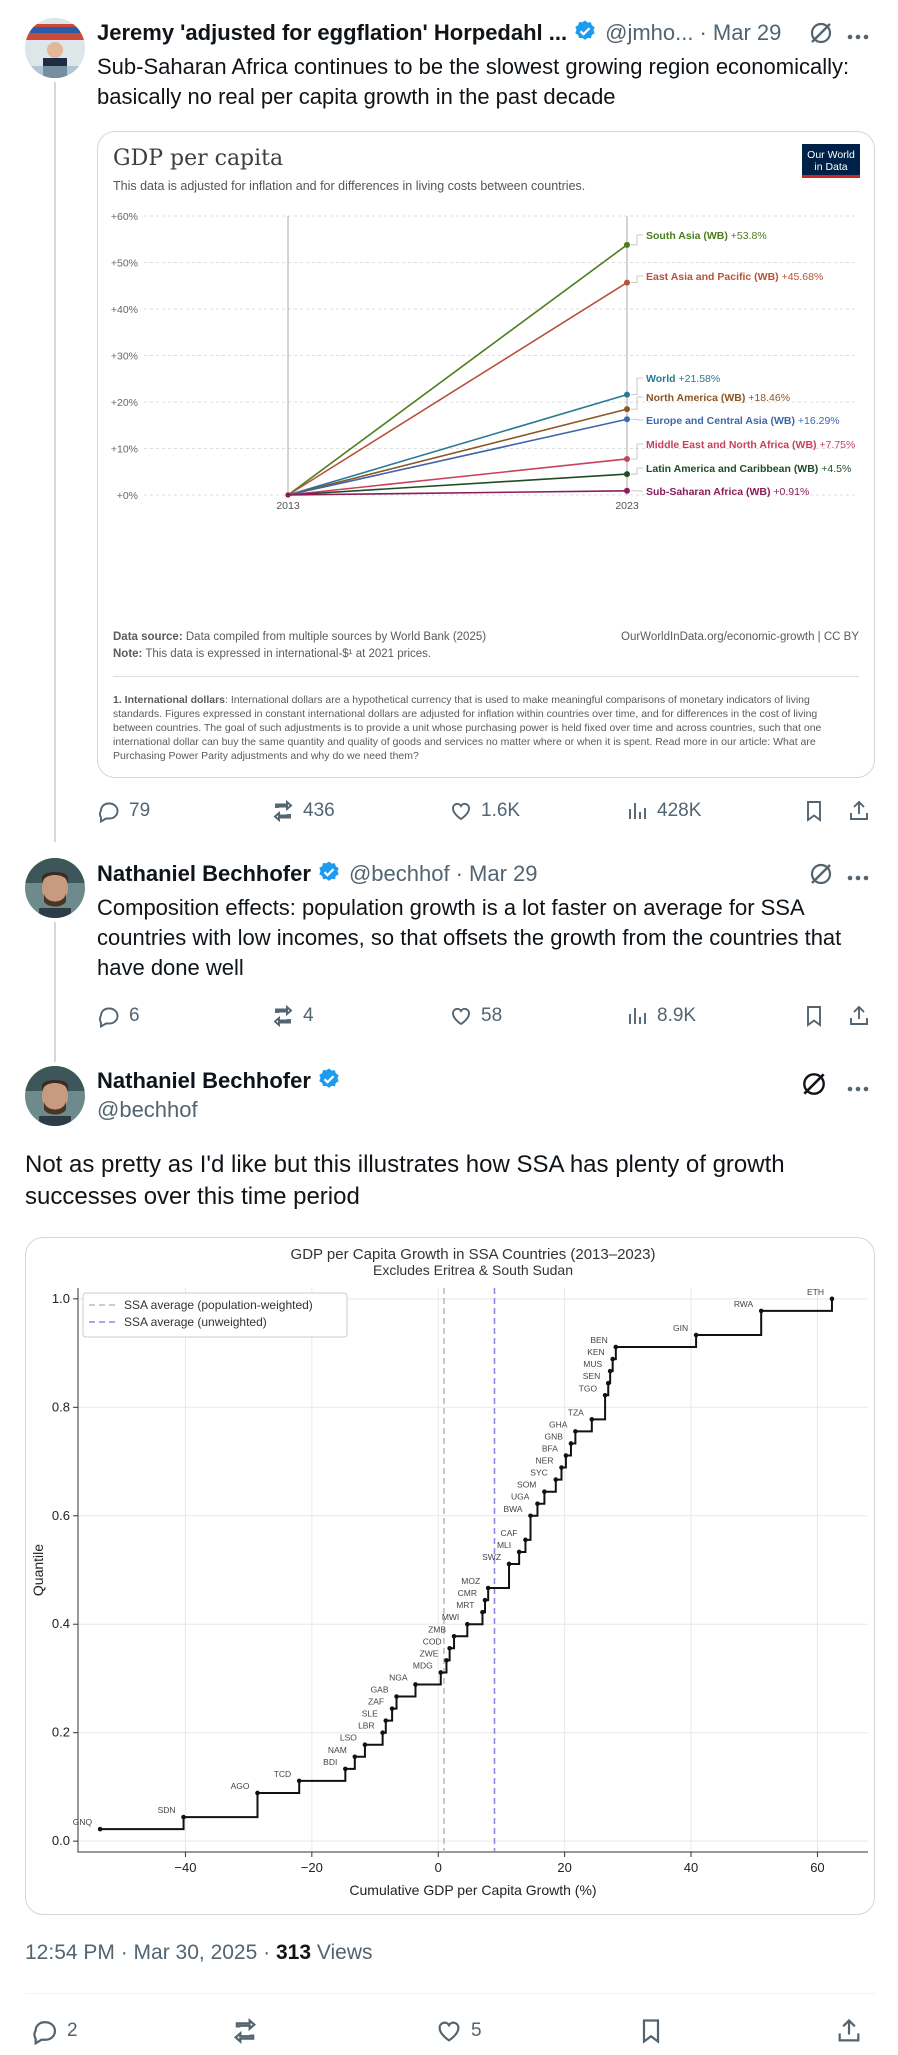 The height and width of the screenshot is (2055, 898). What do you see at coordinates (348, 1738) in the screenshot?
I see `country-label: LSO` at bounding box center [348, 1738].